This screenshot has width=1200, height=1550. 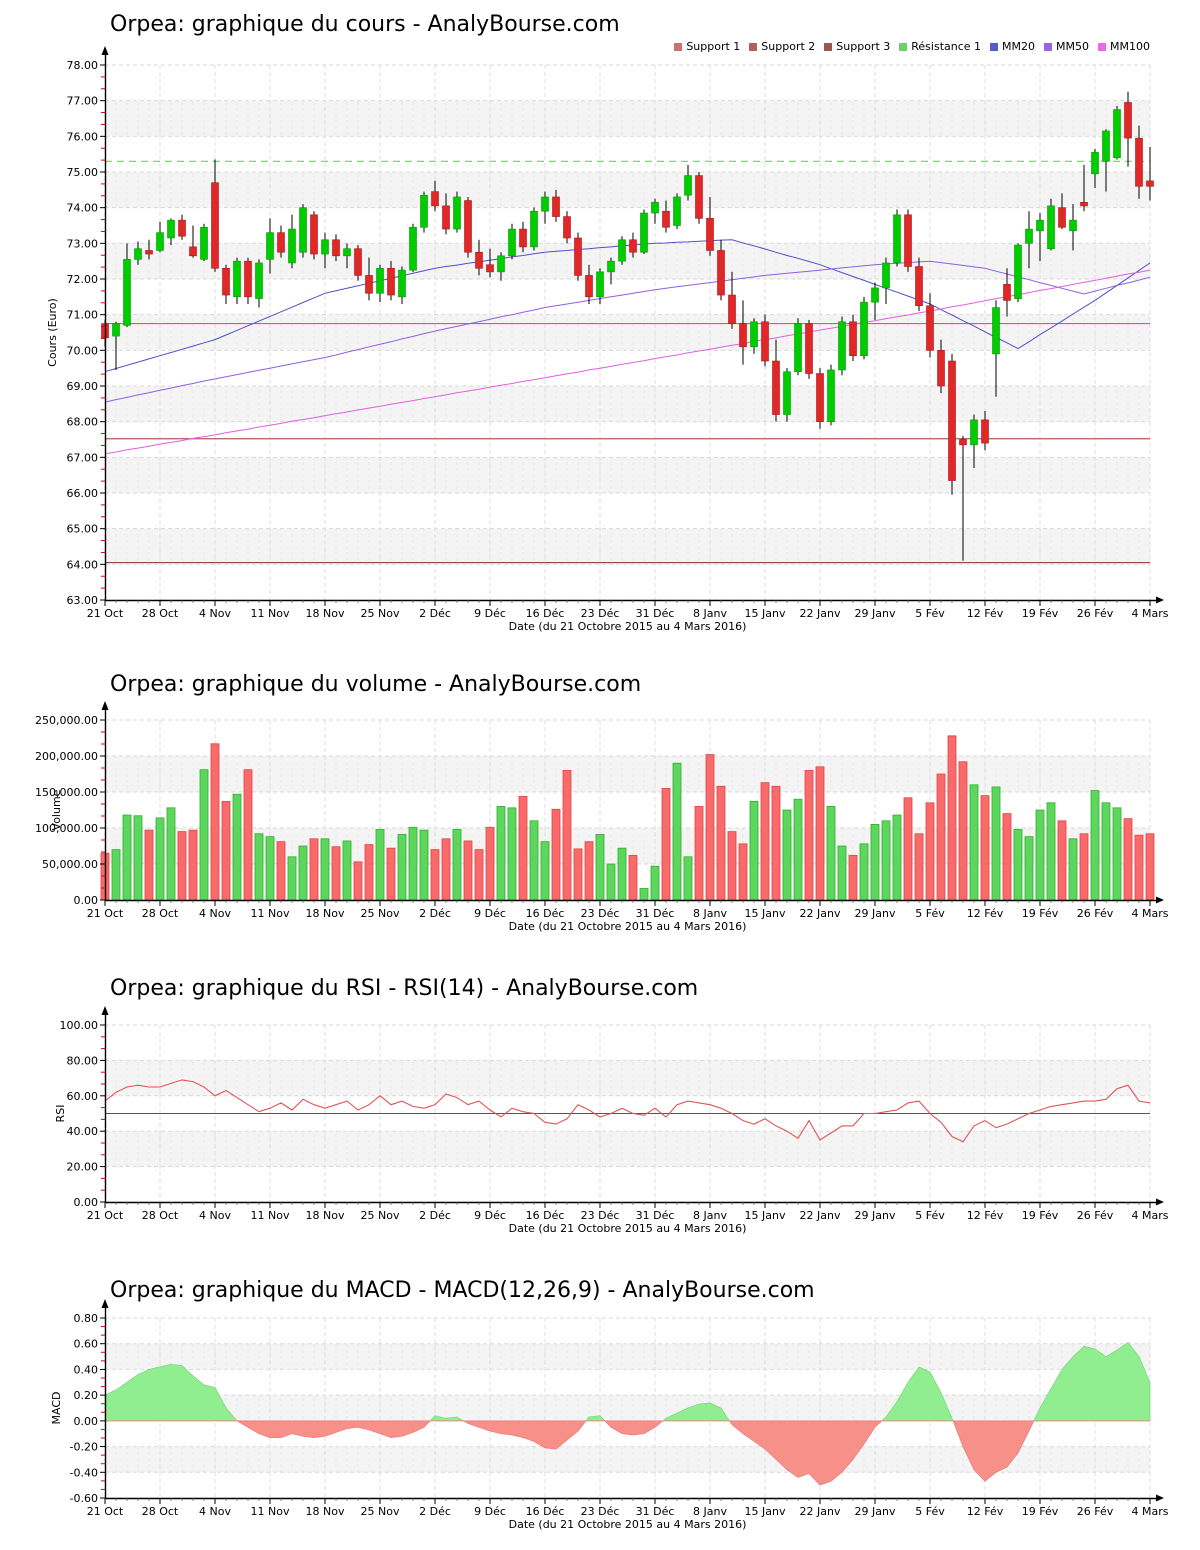 I want to click on svg-text: Cours (Euro), so click(x=52, y=332).